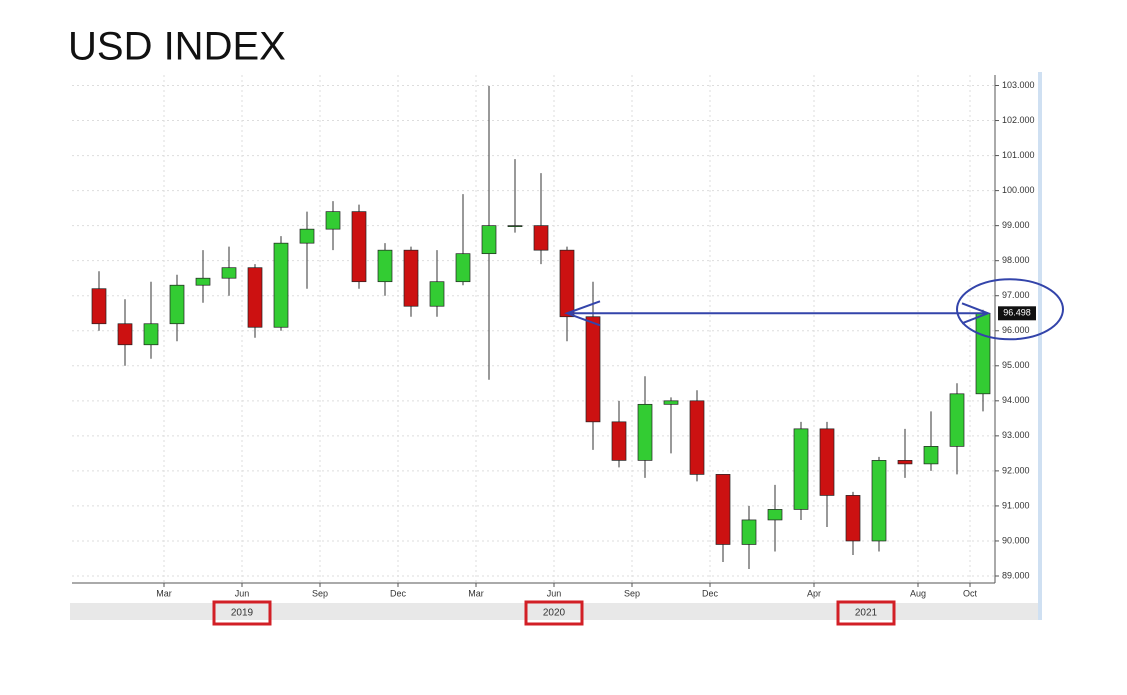 The height and width of the screenshot is (695, 1127). I want to click on x-tick-label: Aug, so click(918, 593).